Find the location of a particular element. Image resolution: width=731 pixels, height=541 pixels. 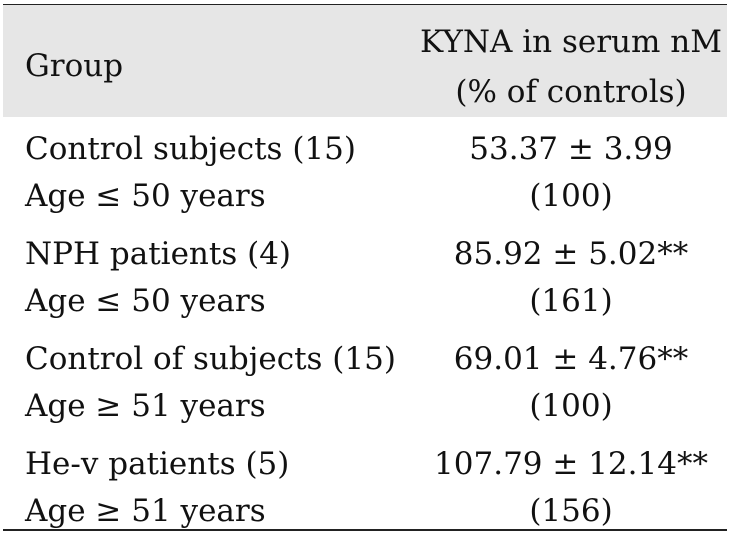

kyna-value: 107.79 ± 12.14** is located at coordinates (571, 464).